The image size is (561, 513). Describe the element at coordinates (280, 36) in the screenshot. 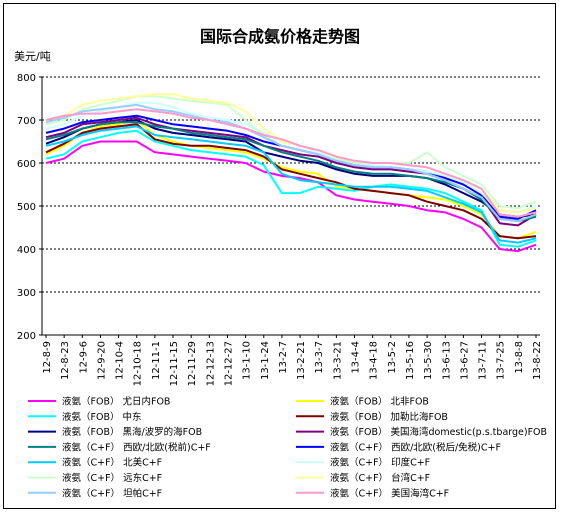

I see `chart-title: 国际合成氨价格走势图` at that location.